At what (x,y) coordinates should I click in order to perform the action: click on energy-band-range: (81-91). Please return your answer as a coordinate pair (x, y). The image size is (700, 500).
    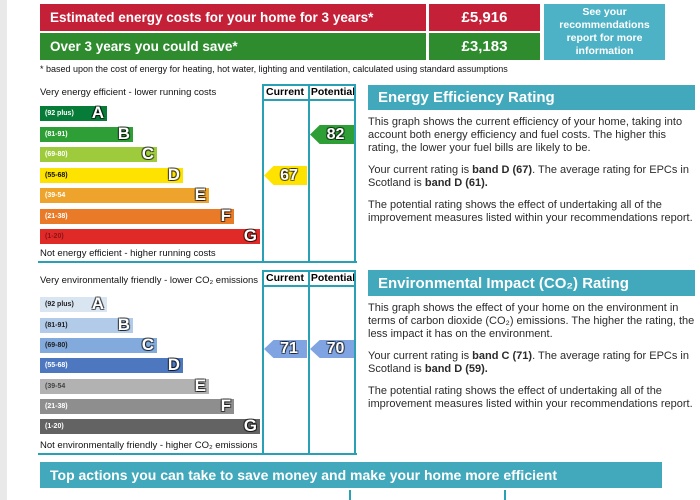
    Looking at the image, I should click on (56, 134).